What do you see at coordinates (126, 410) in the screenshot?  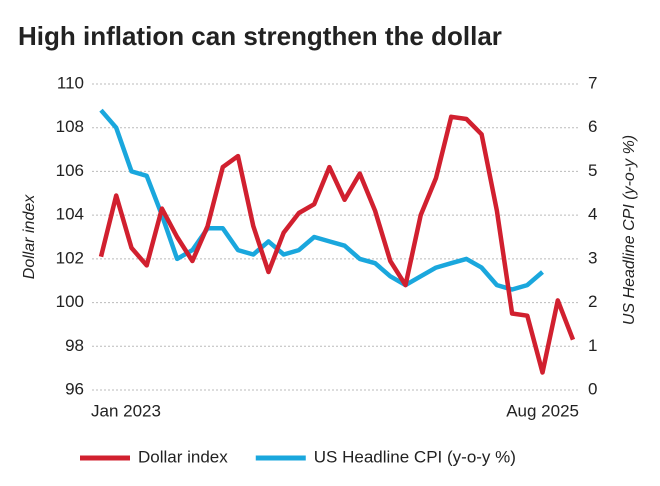 I see `x-tick-label: Jan 2023` at bounding box center [126, 410].